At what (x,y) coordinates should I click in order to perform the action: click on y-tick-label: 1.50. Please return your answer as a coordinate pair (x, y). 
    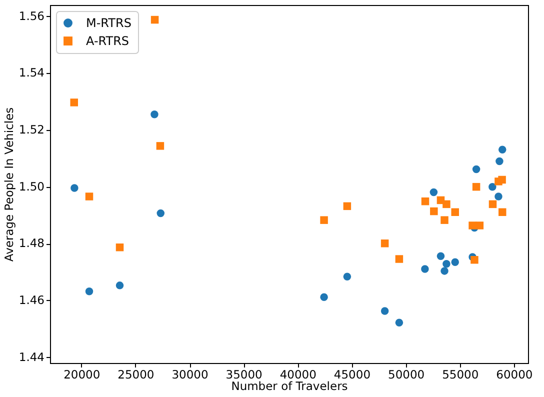
    Looking at the image, I should click on (31, 186).